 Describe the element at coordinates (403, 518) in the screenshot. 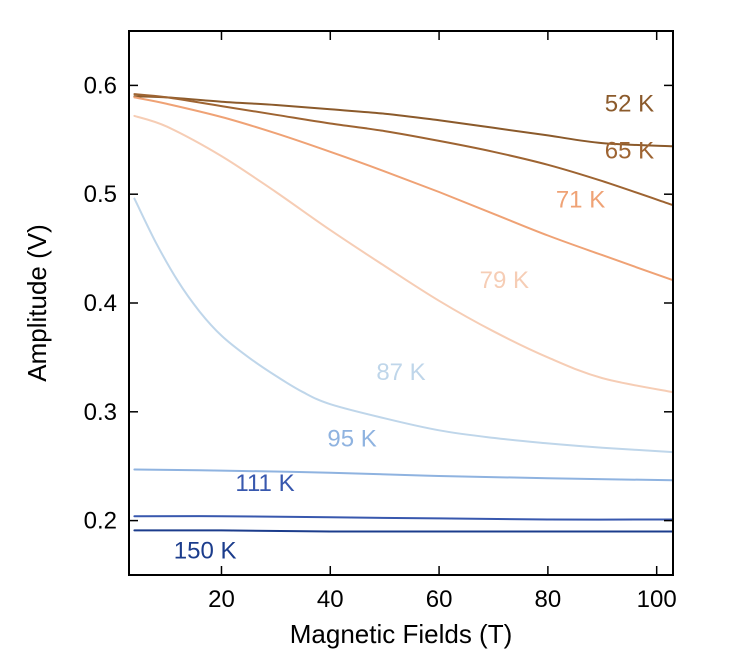

I see `series-line-111-k` at that location.